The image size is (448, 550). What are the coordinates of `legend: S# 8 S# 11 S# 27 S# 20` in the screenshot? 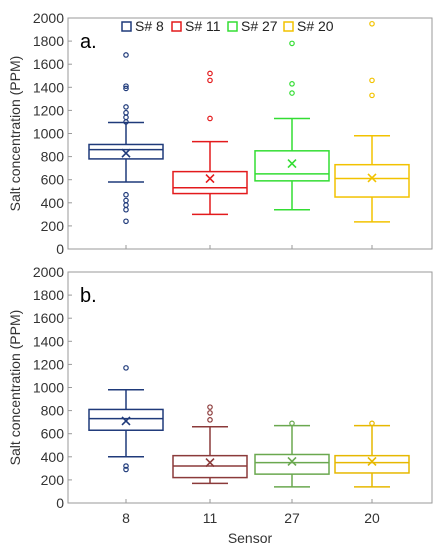 It's located at (227, 26).